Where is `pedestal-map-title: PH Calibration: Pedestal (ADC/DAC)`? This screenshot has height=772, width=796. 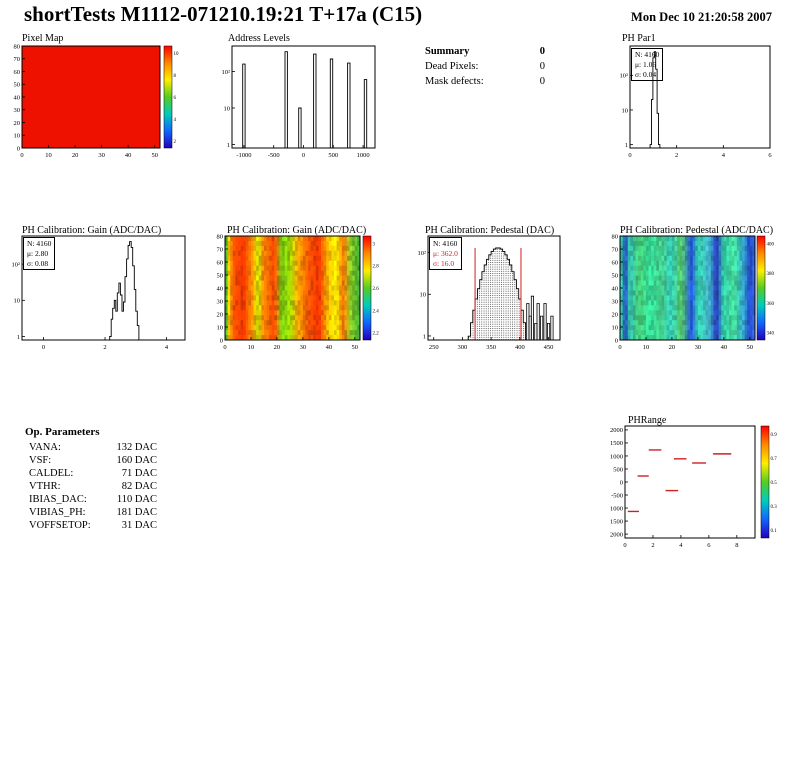 pedestal-map-title: PH Calibration: Pedestal (ADC/DAC) is located at coordinates (697, 230).